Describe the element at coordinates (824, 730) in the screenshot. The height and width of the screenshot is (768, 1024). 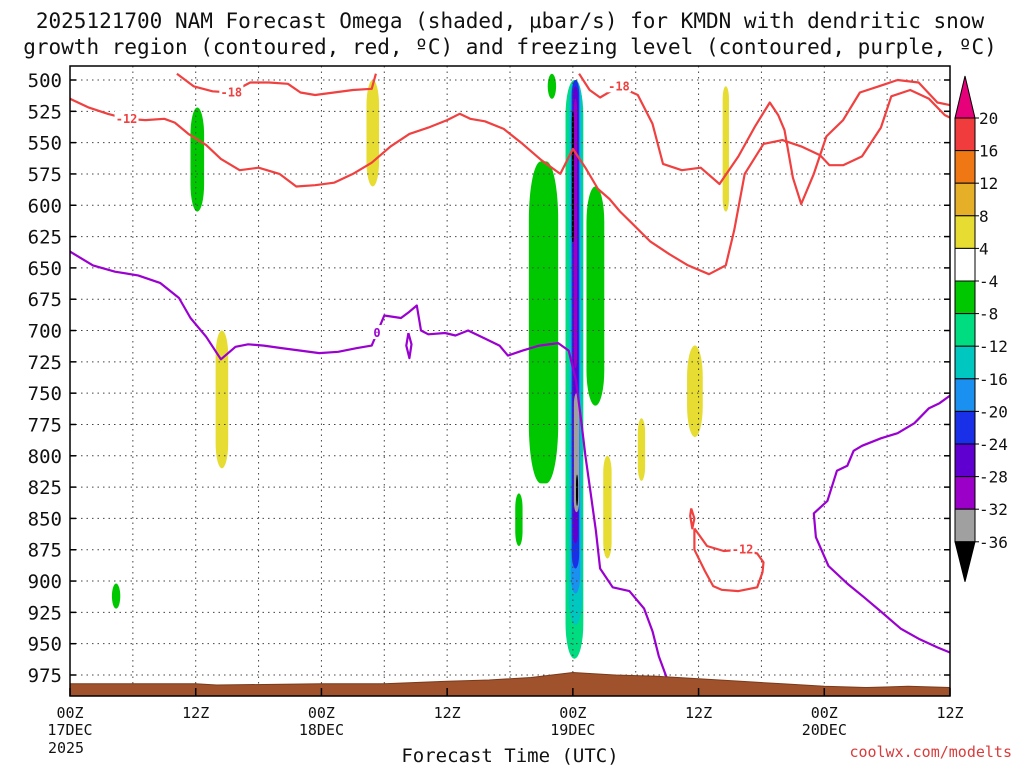
I see `x-date-label-72: 20DEC` at that location.